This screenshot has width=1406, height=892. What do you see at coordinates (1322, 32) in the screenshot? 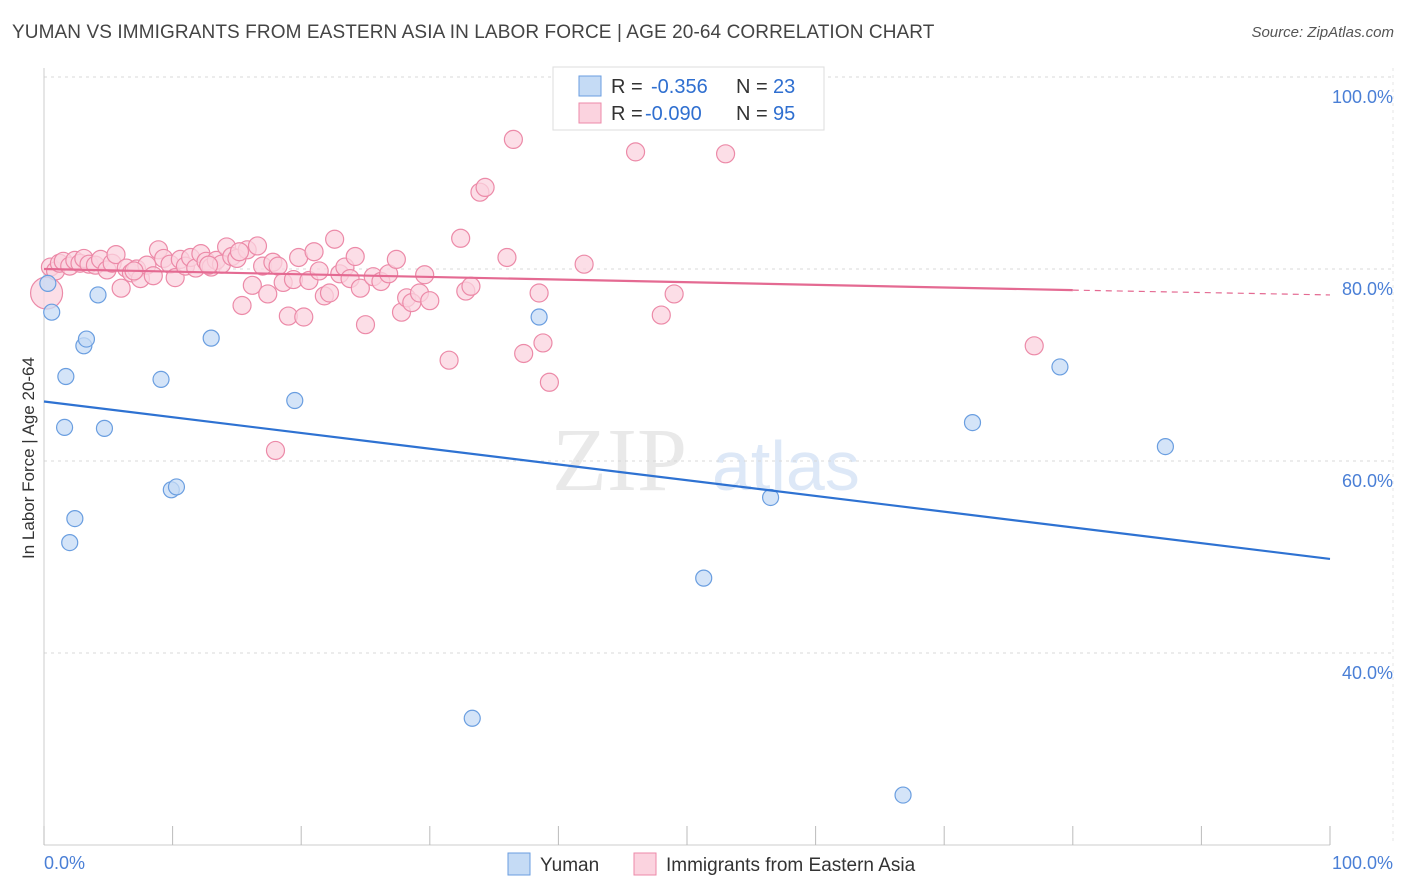
I see `source-credit: Source: ZipAtlas.com` at bounding box center [1322, 32].